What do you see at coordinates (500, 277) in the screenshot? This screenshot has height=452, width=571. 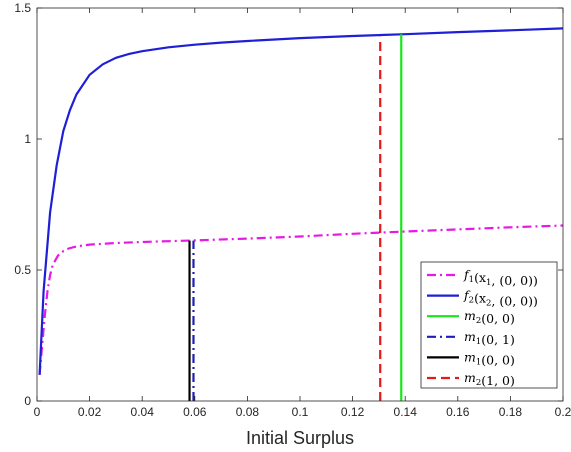 I see `legend-label-f1: f1(x1, (0, 0))` at bounding box center [500, 277].